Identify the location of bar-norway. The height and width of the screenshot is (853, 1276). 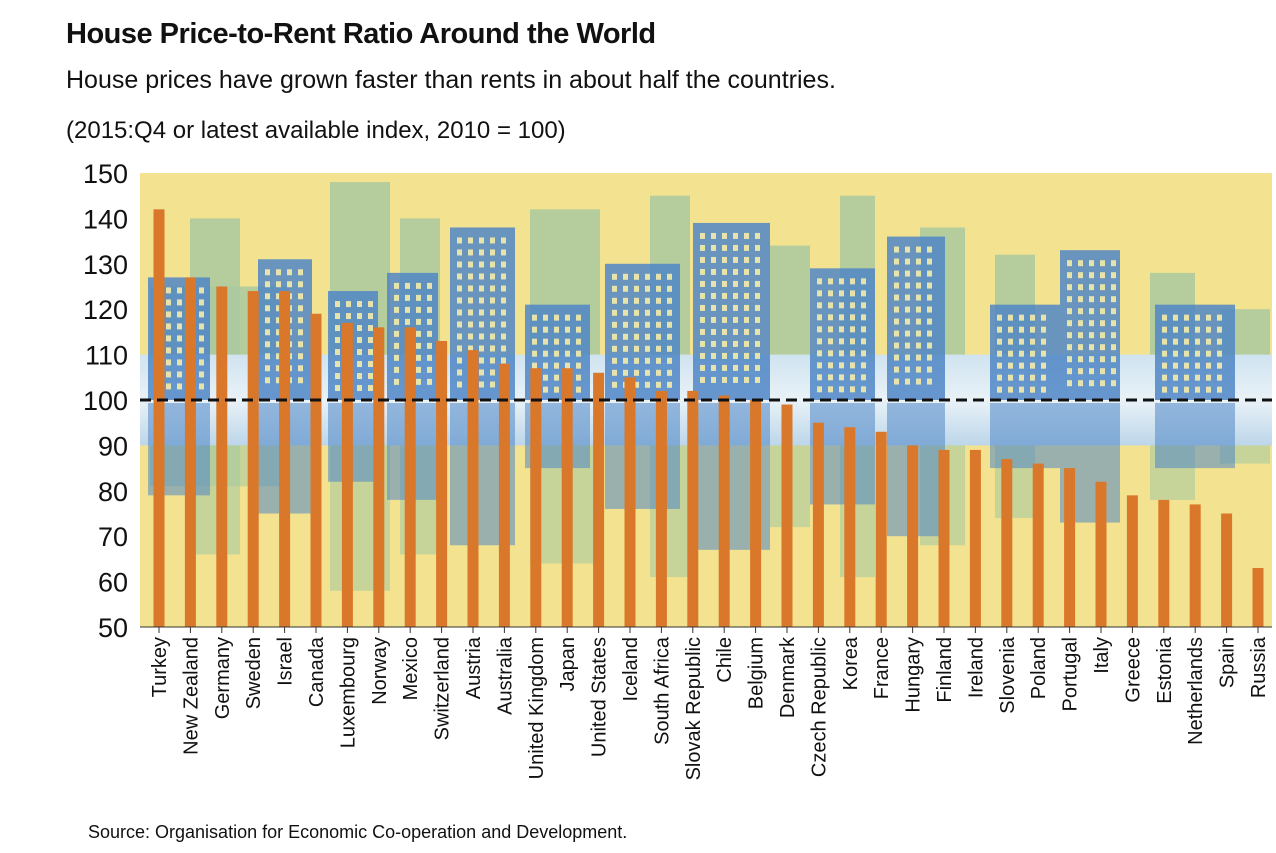
(379, 477).